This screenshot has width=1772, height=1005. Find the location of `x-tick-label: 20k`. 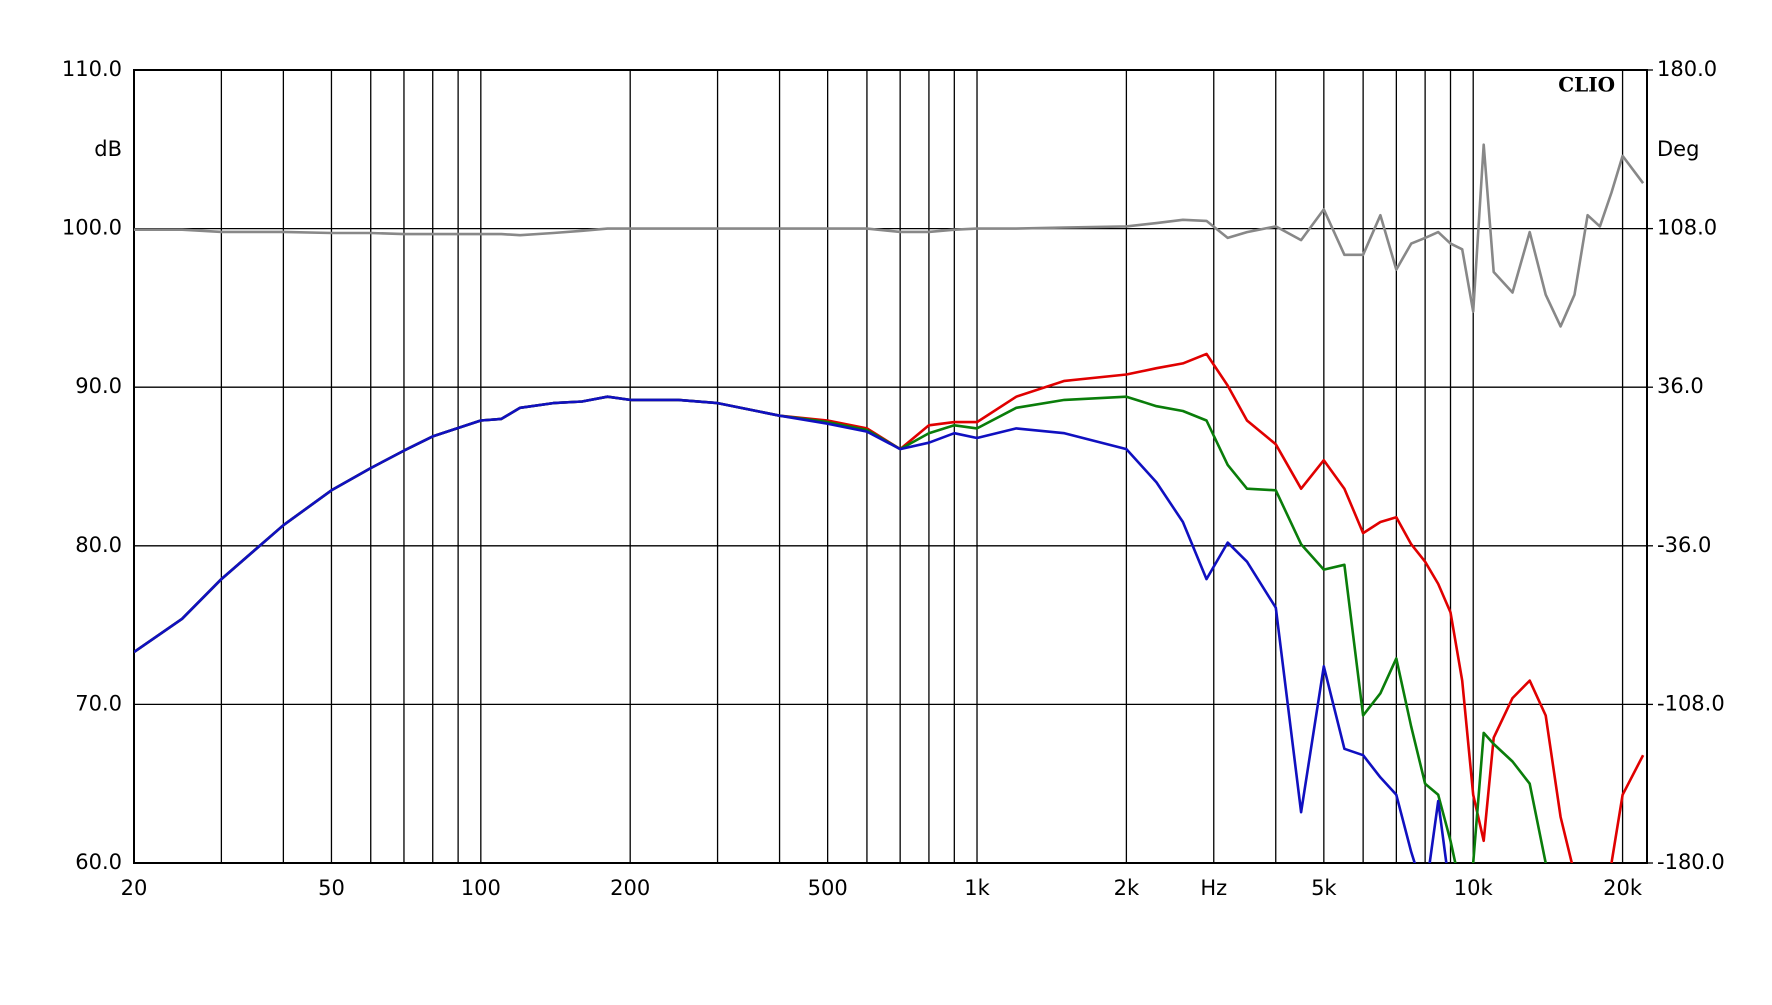

x-tick-label: 20k is located at coordinates (1623, 888).